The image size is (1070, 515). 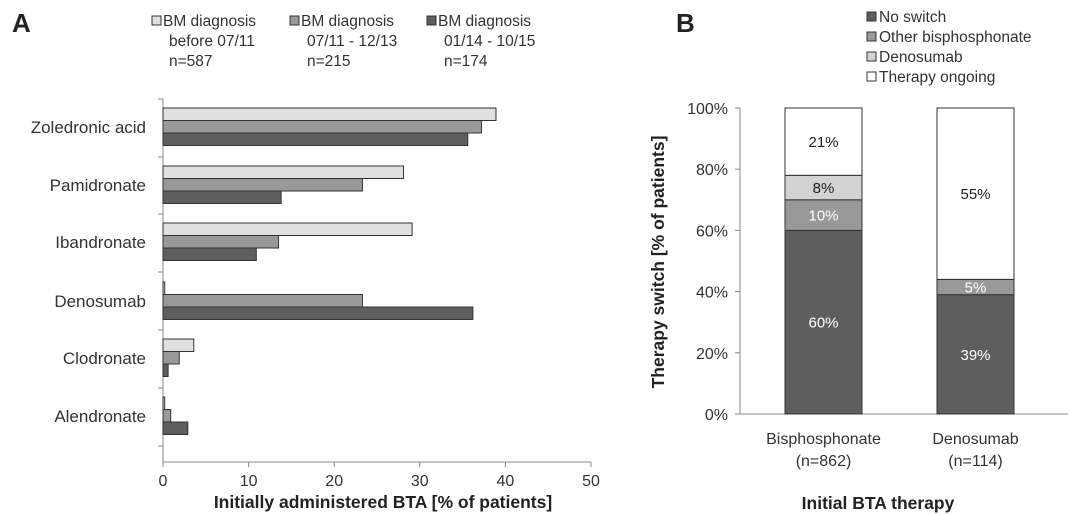 What do you see at coordinates (249, 481) in the screenshot?
I see `x-tick-label-a-1: 10` at bounding box center [249, 481].